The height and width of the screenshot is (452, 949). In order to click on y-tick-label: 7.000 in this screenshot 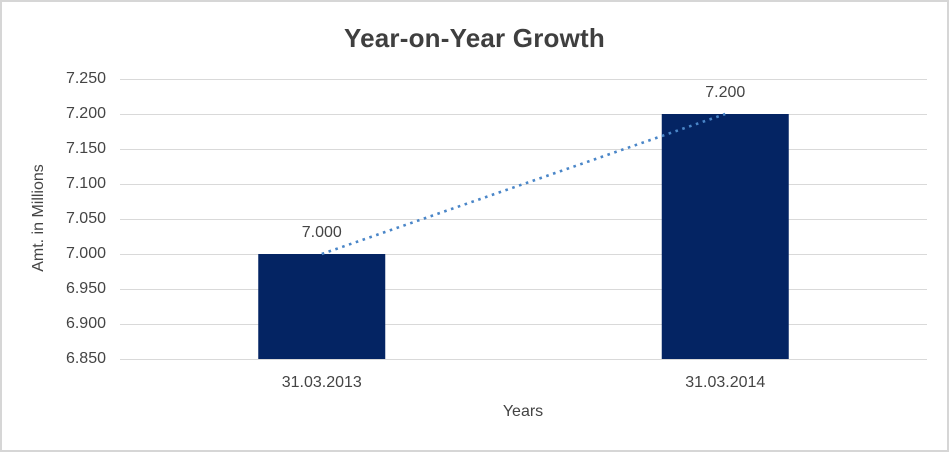, I will do `click(85, 253)`.